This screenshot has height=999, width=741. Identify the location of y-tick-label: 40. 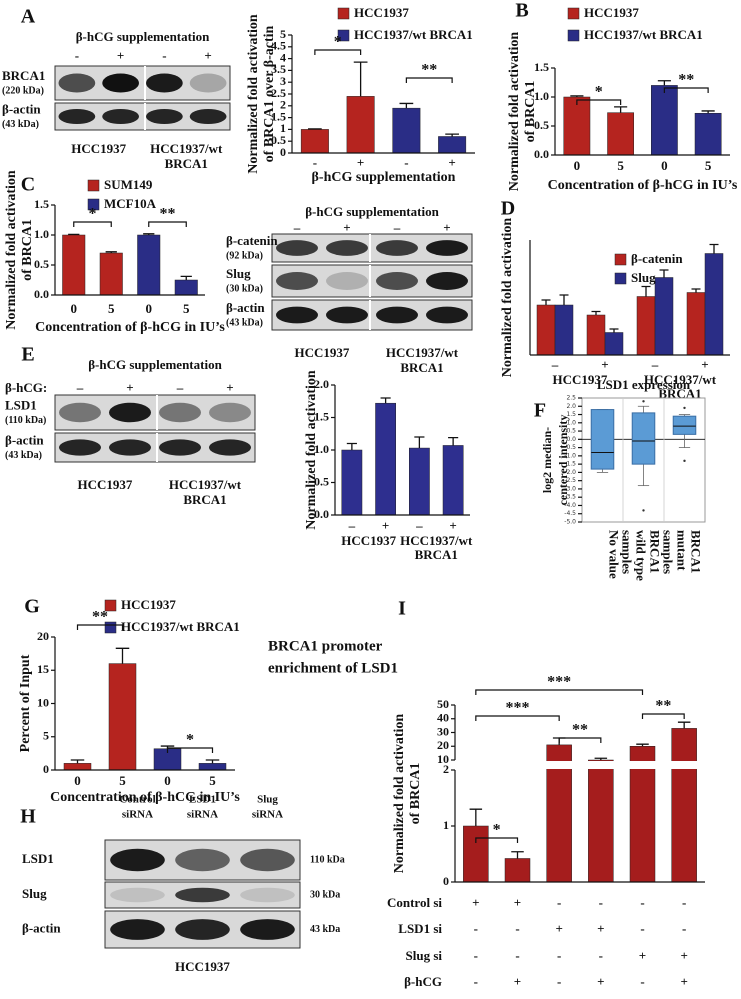
(443, 718).